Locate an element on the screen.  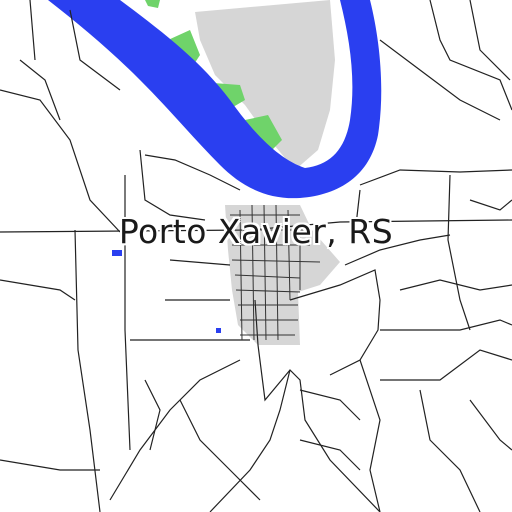
place-label: Porto Xavier, RS is located at coordinates (256, 231).